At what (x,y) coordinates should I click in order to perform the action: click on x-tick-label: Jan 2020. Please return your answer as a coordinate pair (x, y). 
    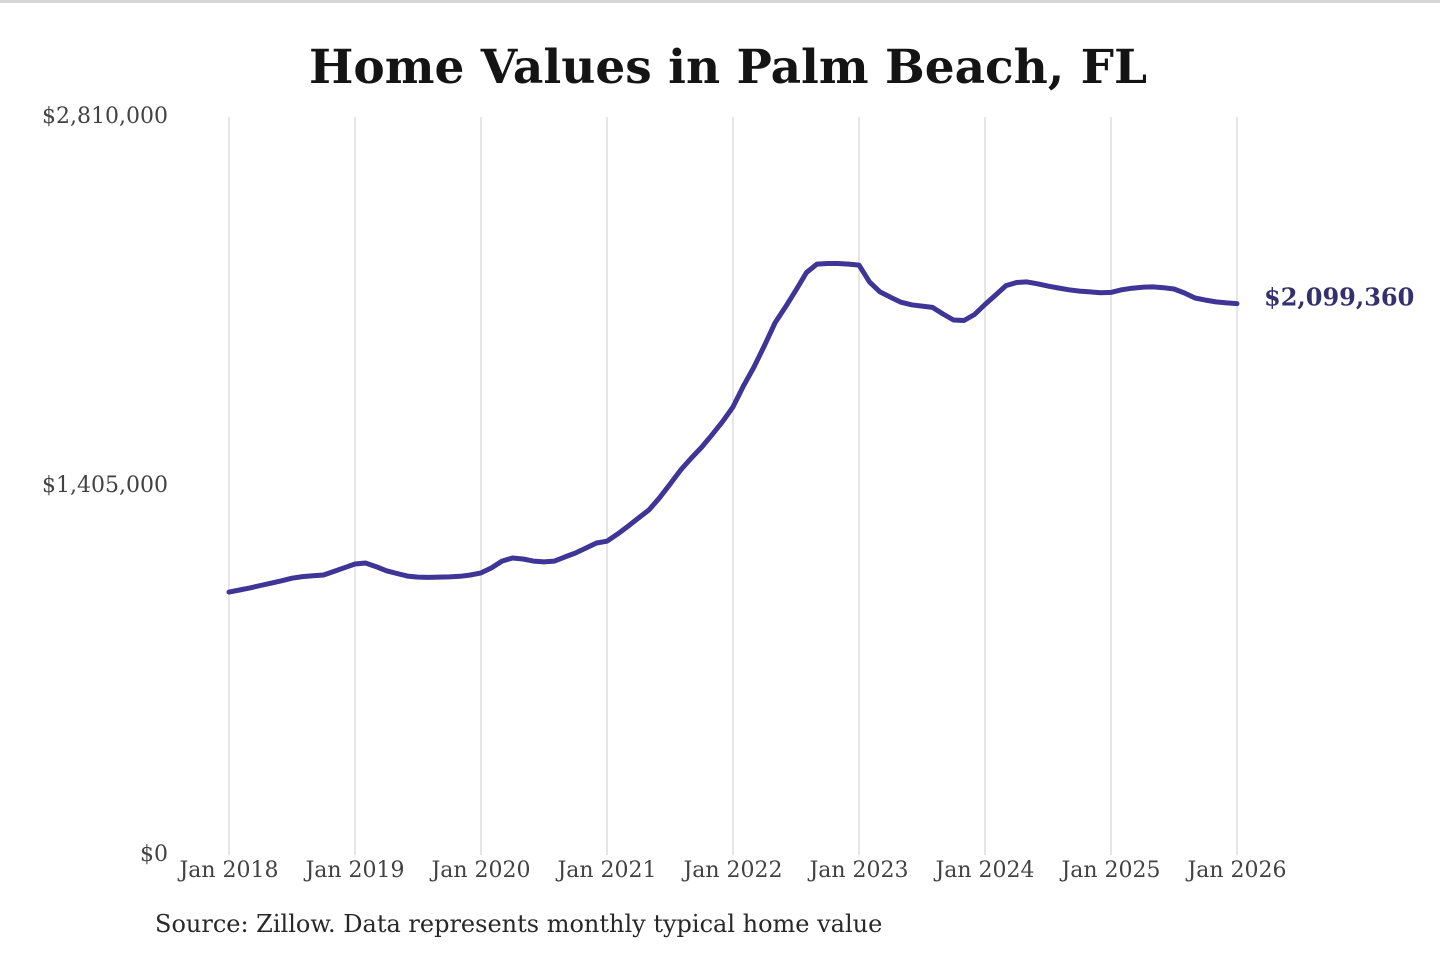
    Looking at the image, I should click on (481, 870).